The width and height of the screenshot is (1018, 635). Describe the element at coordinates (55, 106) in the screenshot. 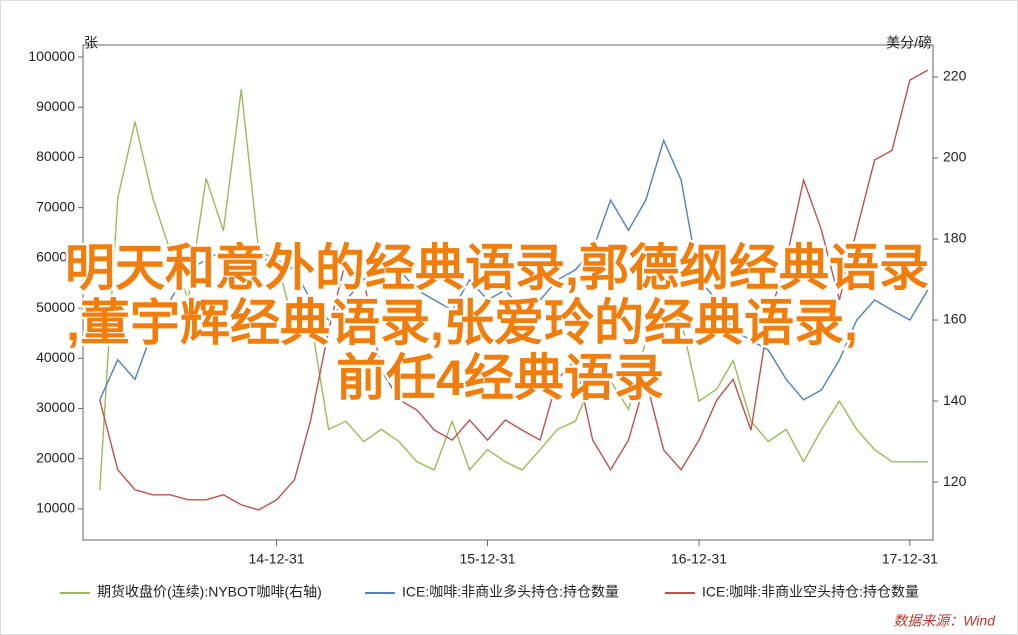

I see `y-tick-label: 90000` at that location.